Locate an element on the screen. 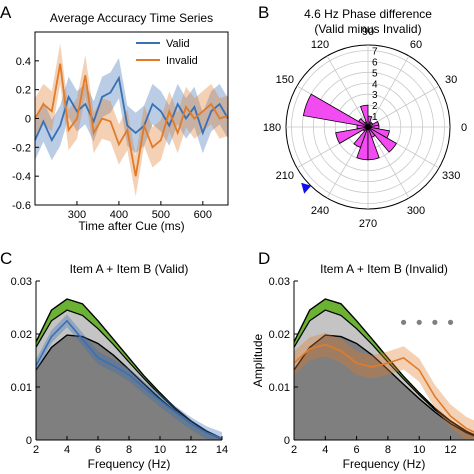  panel-label-d: D is located at coordinates (264, 258).